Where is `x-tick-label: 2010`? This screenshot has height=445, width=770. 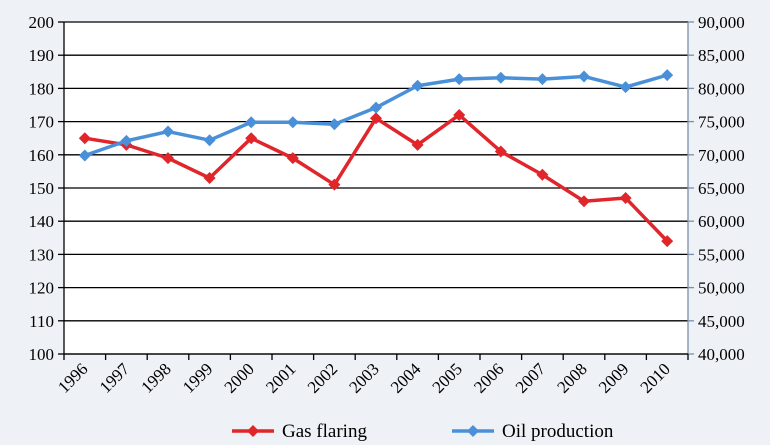
x-tick-label: 2010 is located at coordinates (655, 377).